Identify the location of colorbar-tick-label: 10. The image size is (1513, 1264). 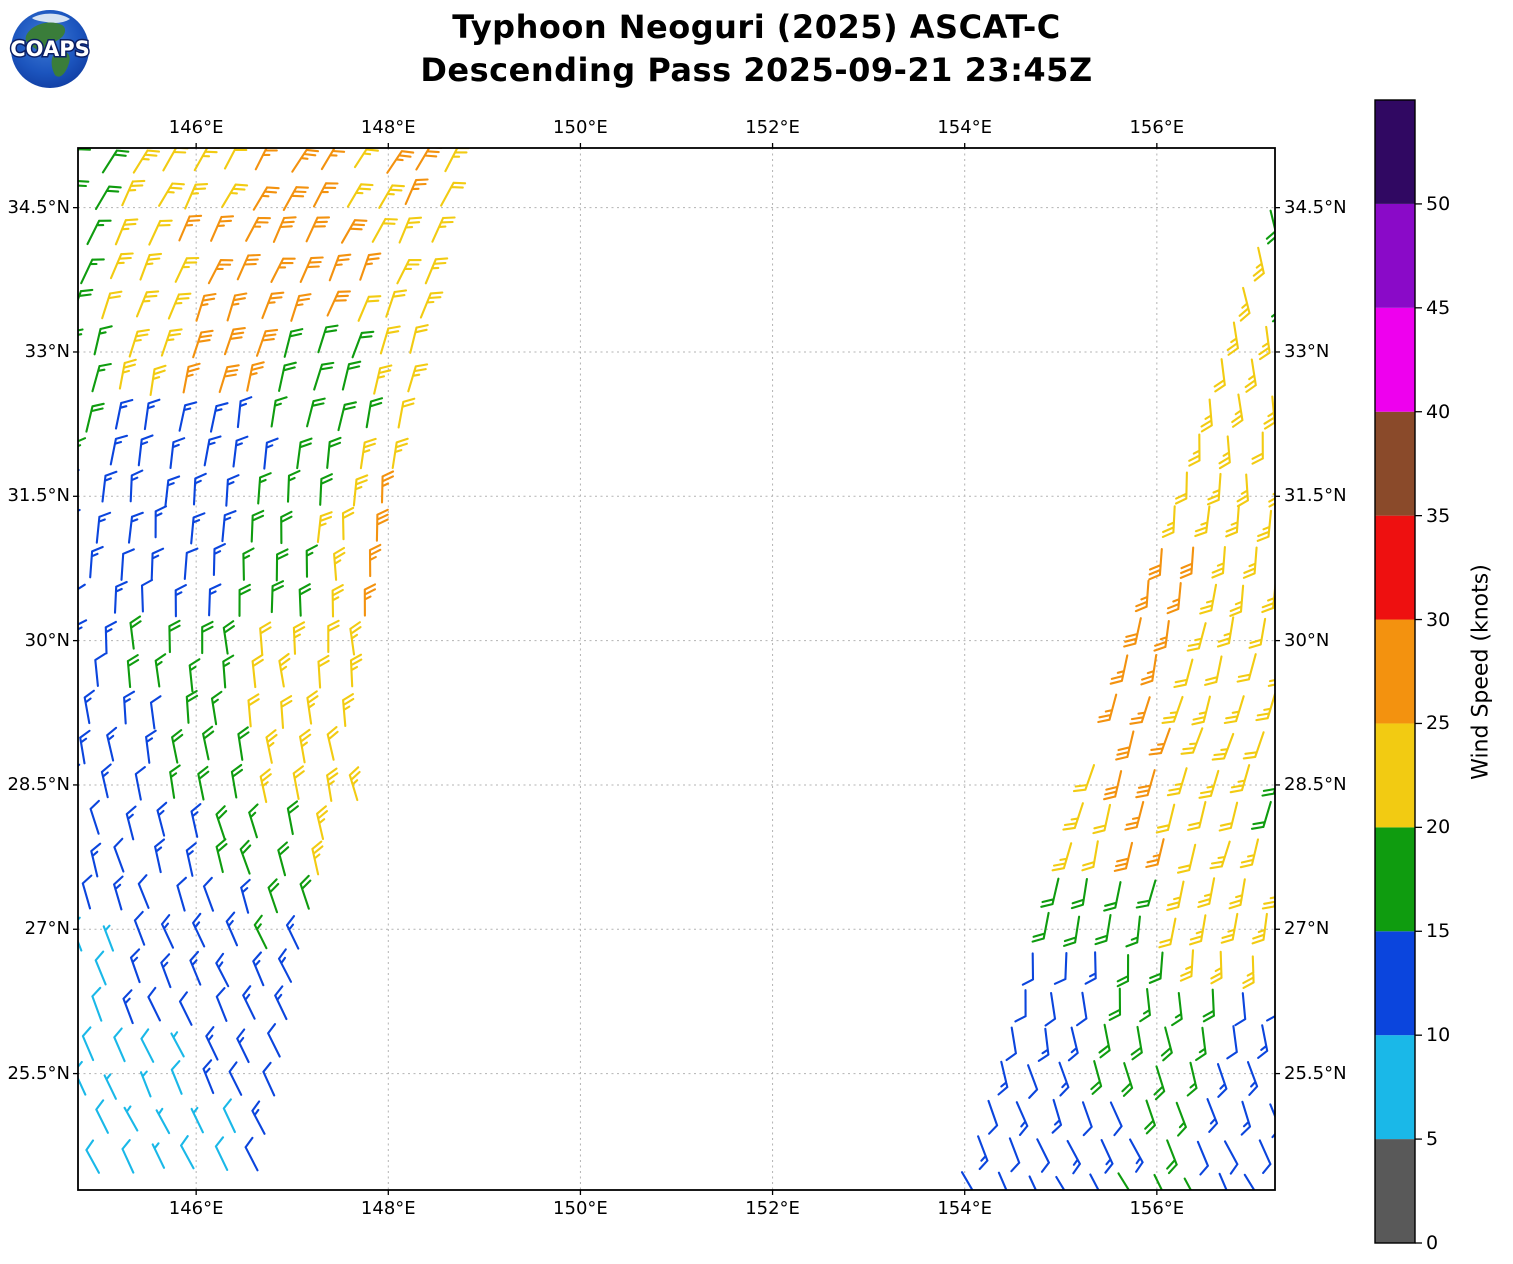
(1438, 1035).